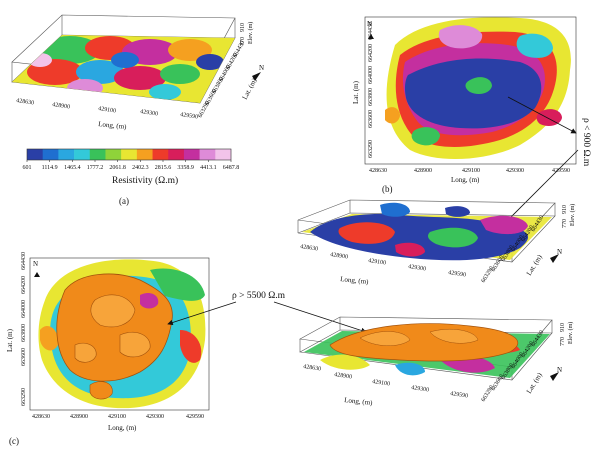 The image size is (600, 457). I want to click on b-map-lat-tick: 664430, so click(371, 31).